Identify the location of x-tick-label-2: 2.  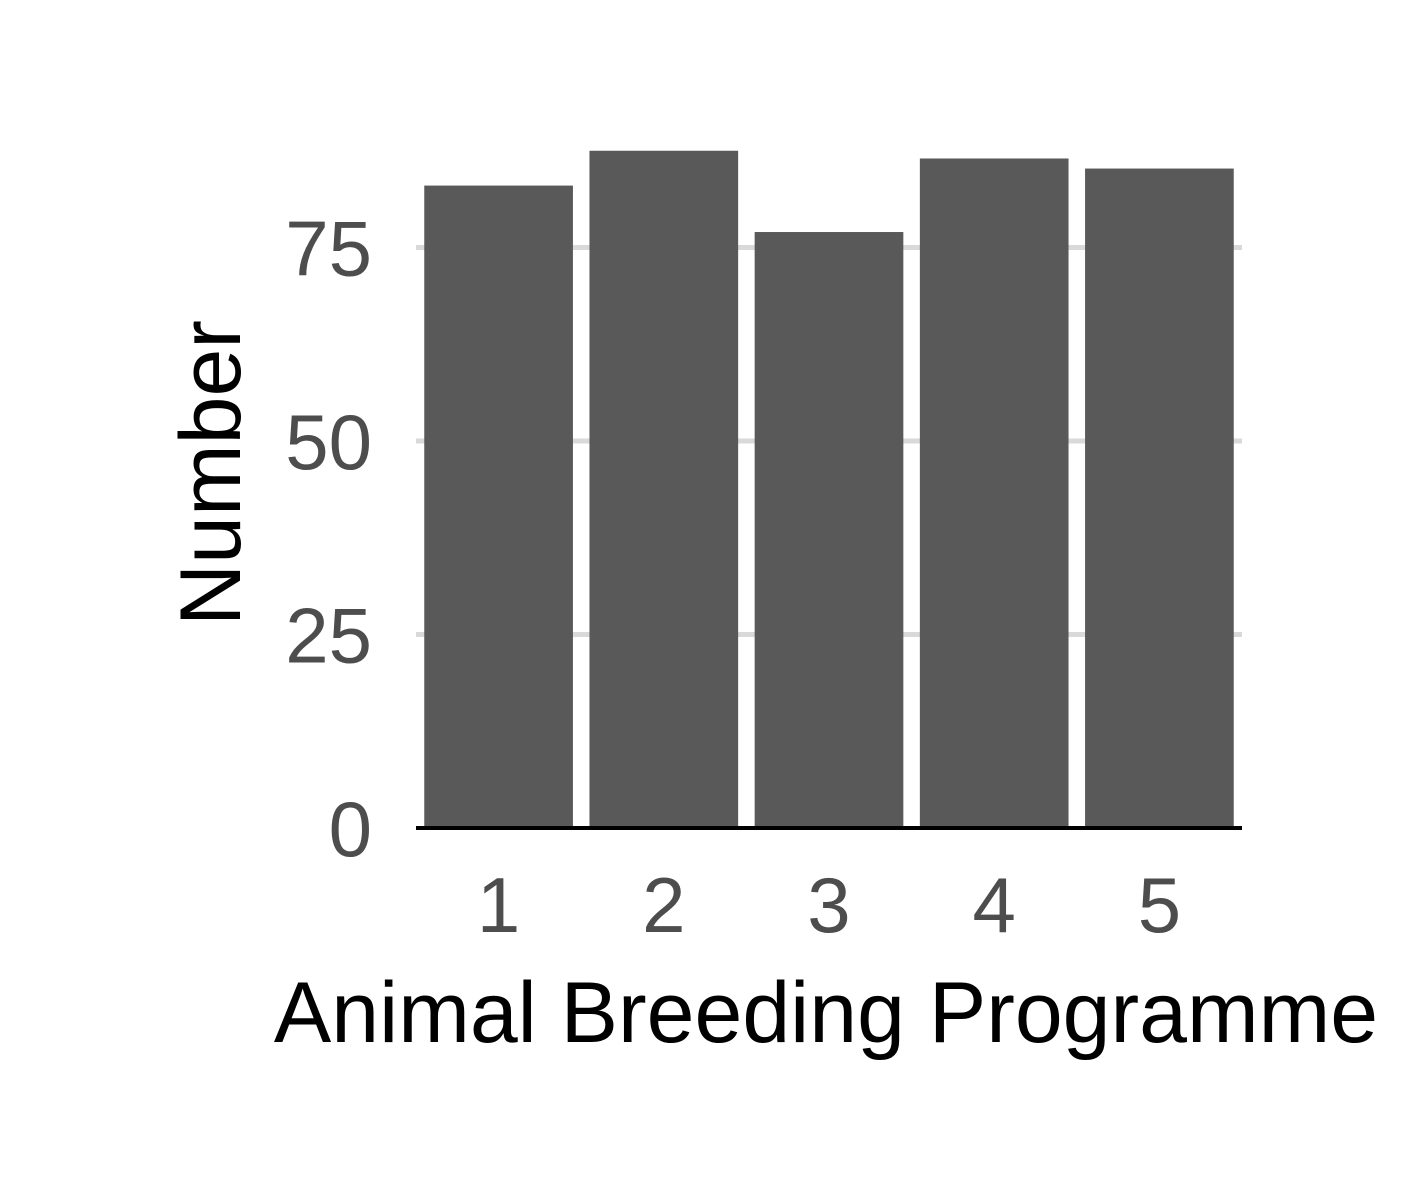
(663, 905).